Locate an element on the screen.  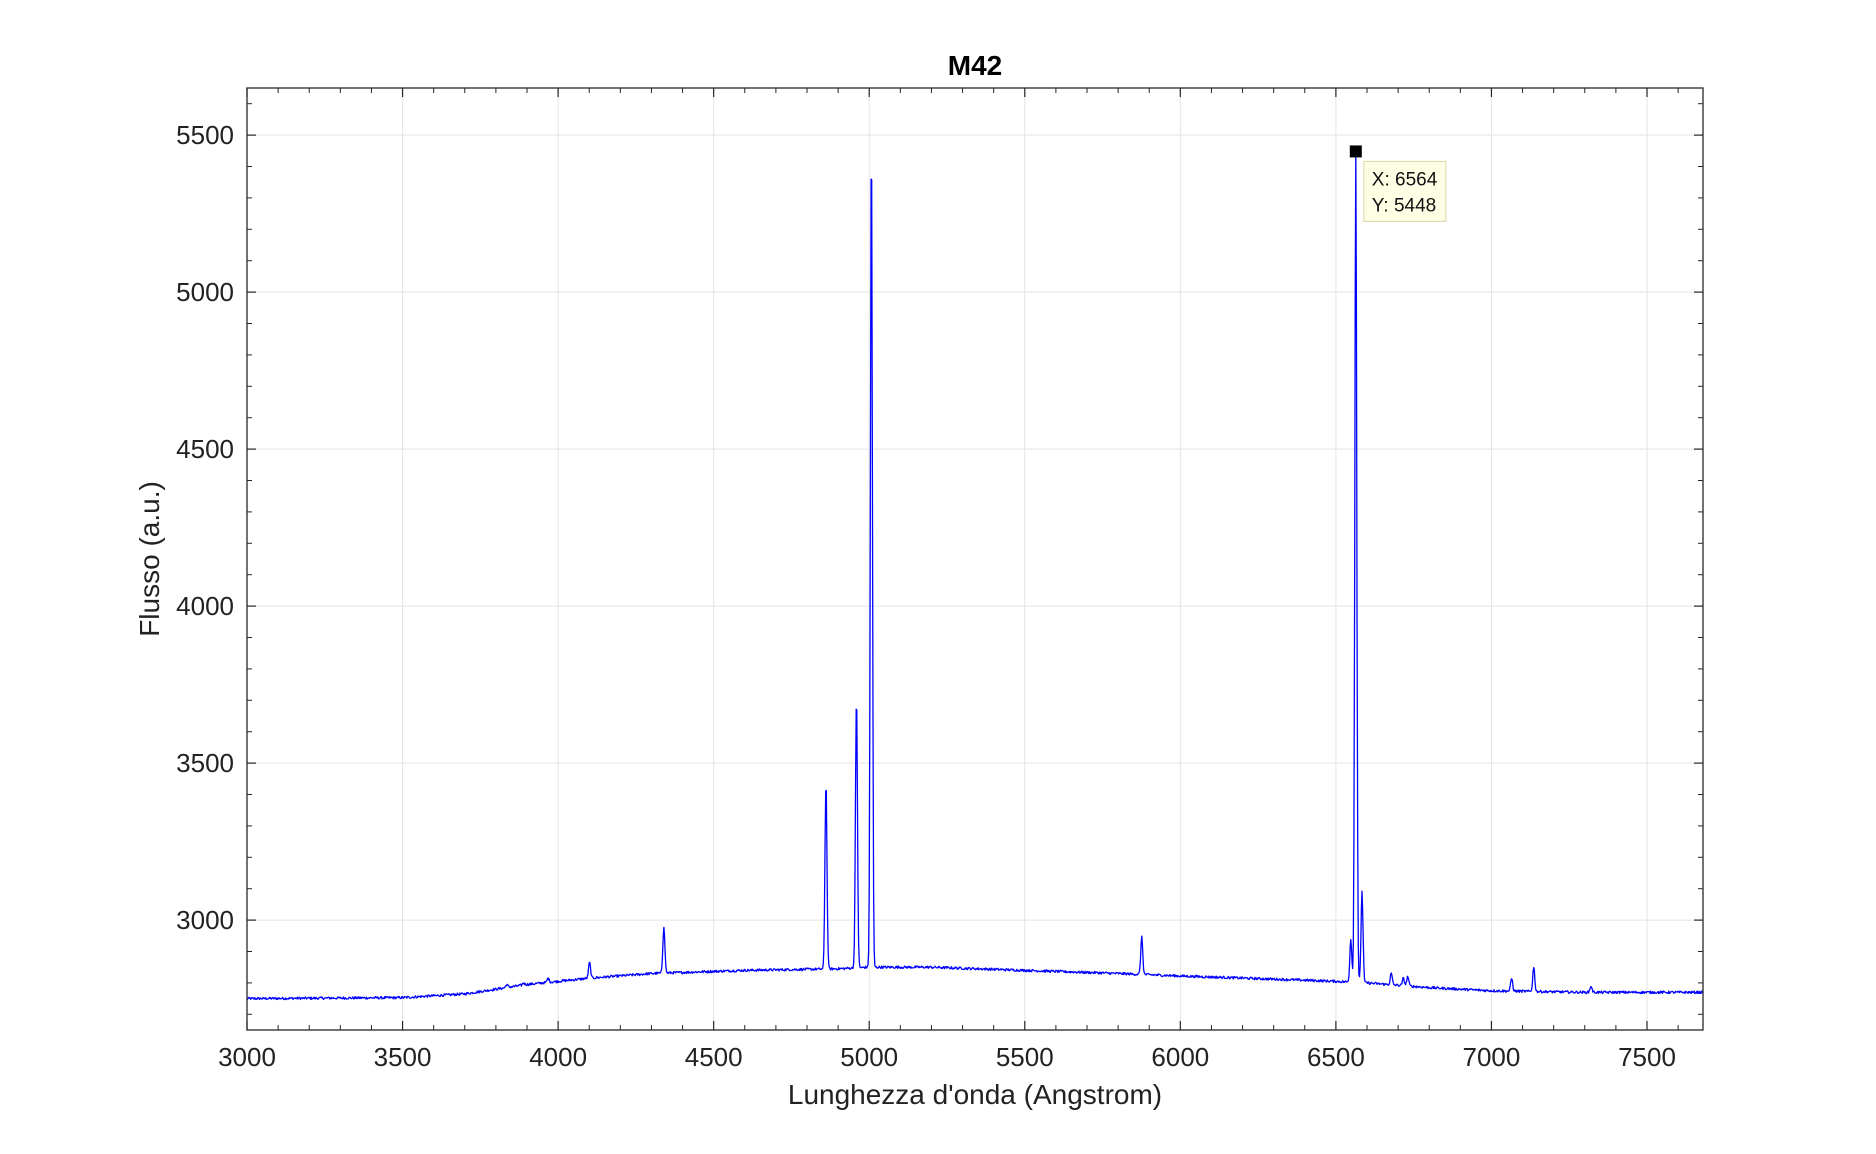
x-tick-label: 3000 is located at coordinates (247, 1057).